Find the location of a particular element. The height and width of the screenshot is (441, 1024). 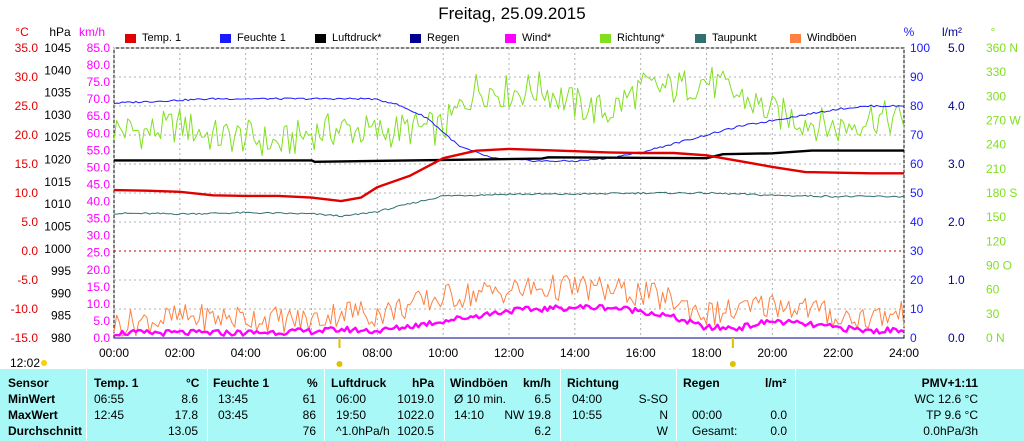

wind-tick-label: 40.0 is located at coordinates (99, 202).